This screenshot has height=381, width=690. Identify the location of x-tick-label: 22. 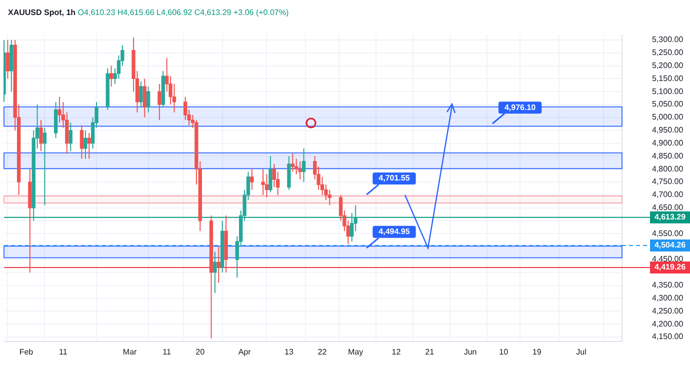
(323, 351).